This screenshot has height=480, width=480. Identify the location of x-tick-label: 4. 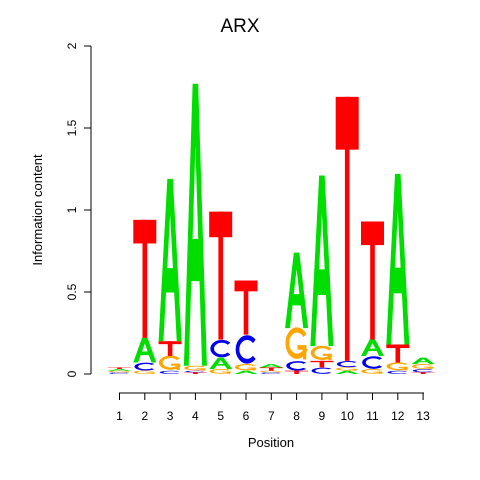
(195, 416).